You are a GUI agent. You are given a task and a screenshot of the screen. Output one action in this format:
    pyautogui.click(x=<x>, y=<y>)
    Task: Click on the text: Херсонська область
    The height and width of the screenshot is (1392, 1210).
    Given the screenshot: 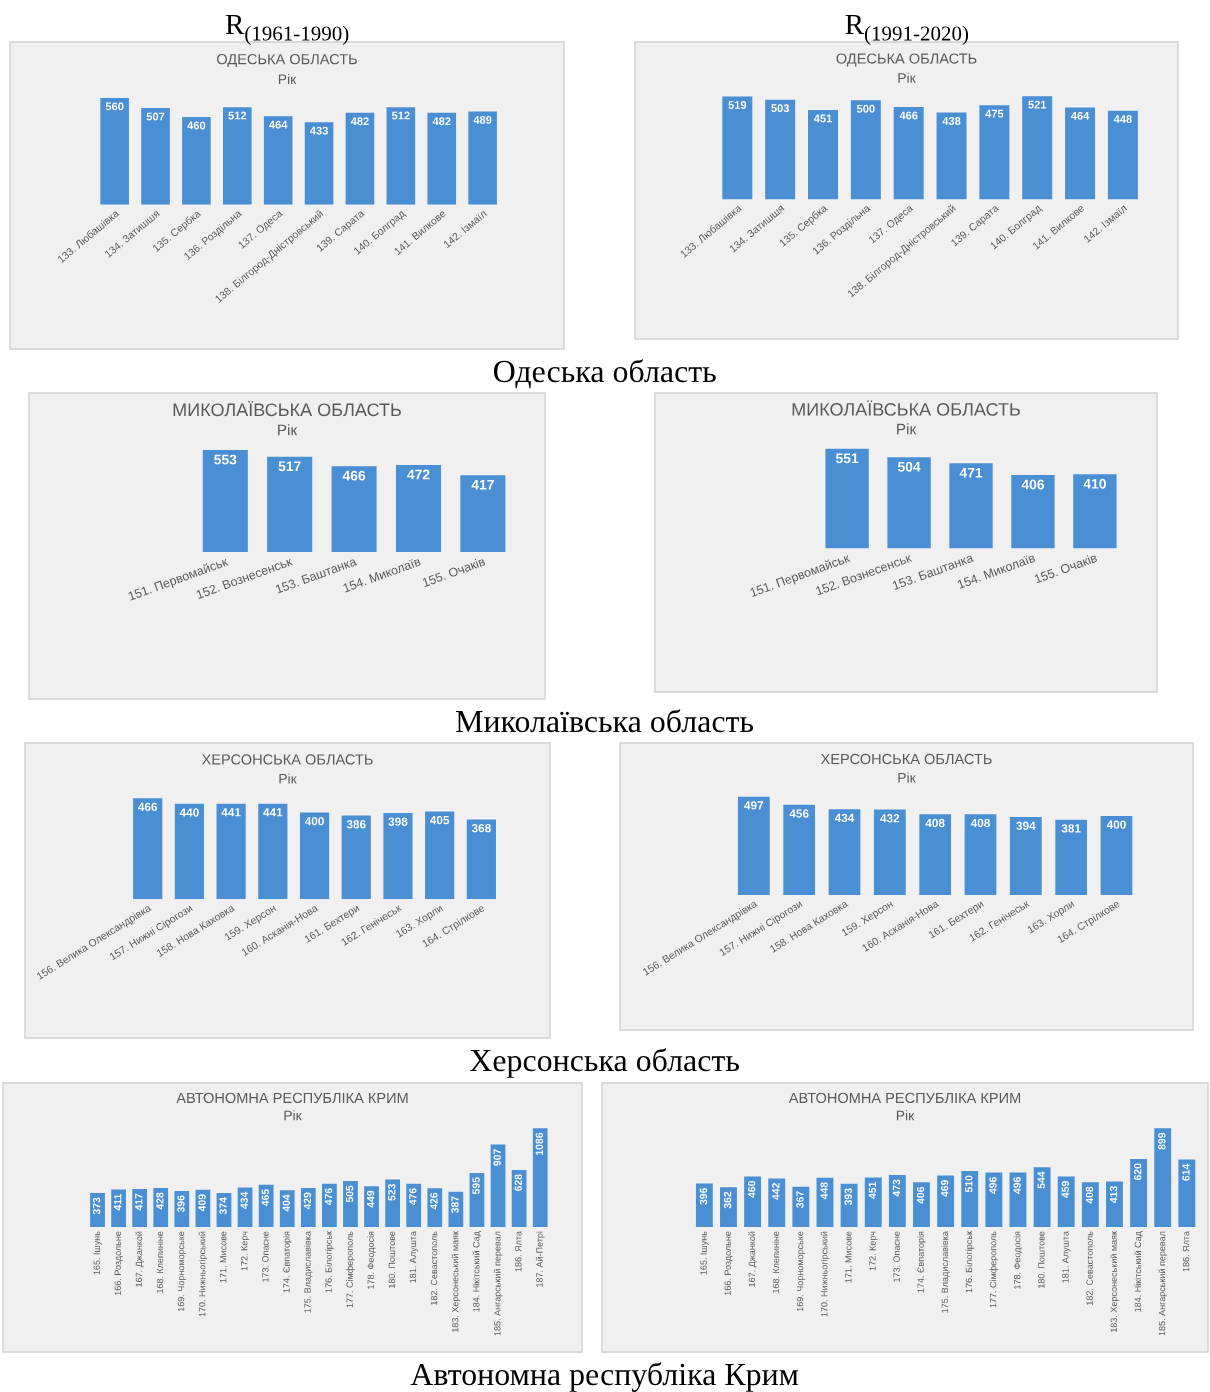 What is the action you would take?
    pyautogui.click(x=604, y=1063)
    